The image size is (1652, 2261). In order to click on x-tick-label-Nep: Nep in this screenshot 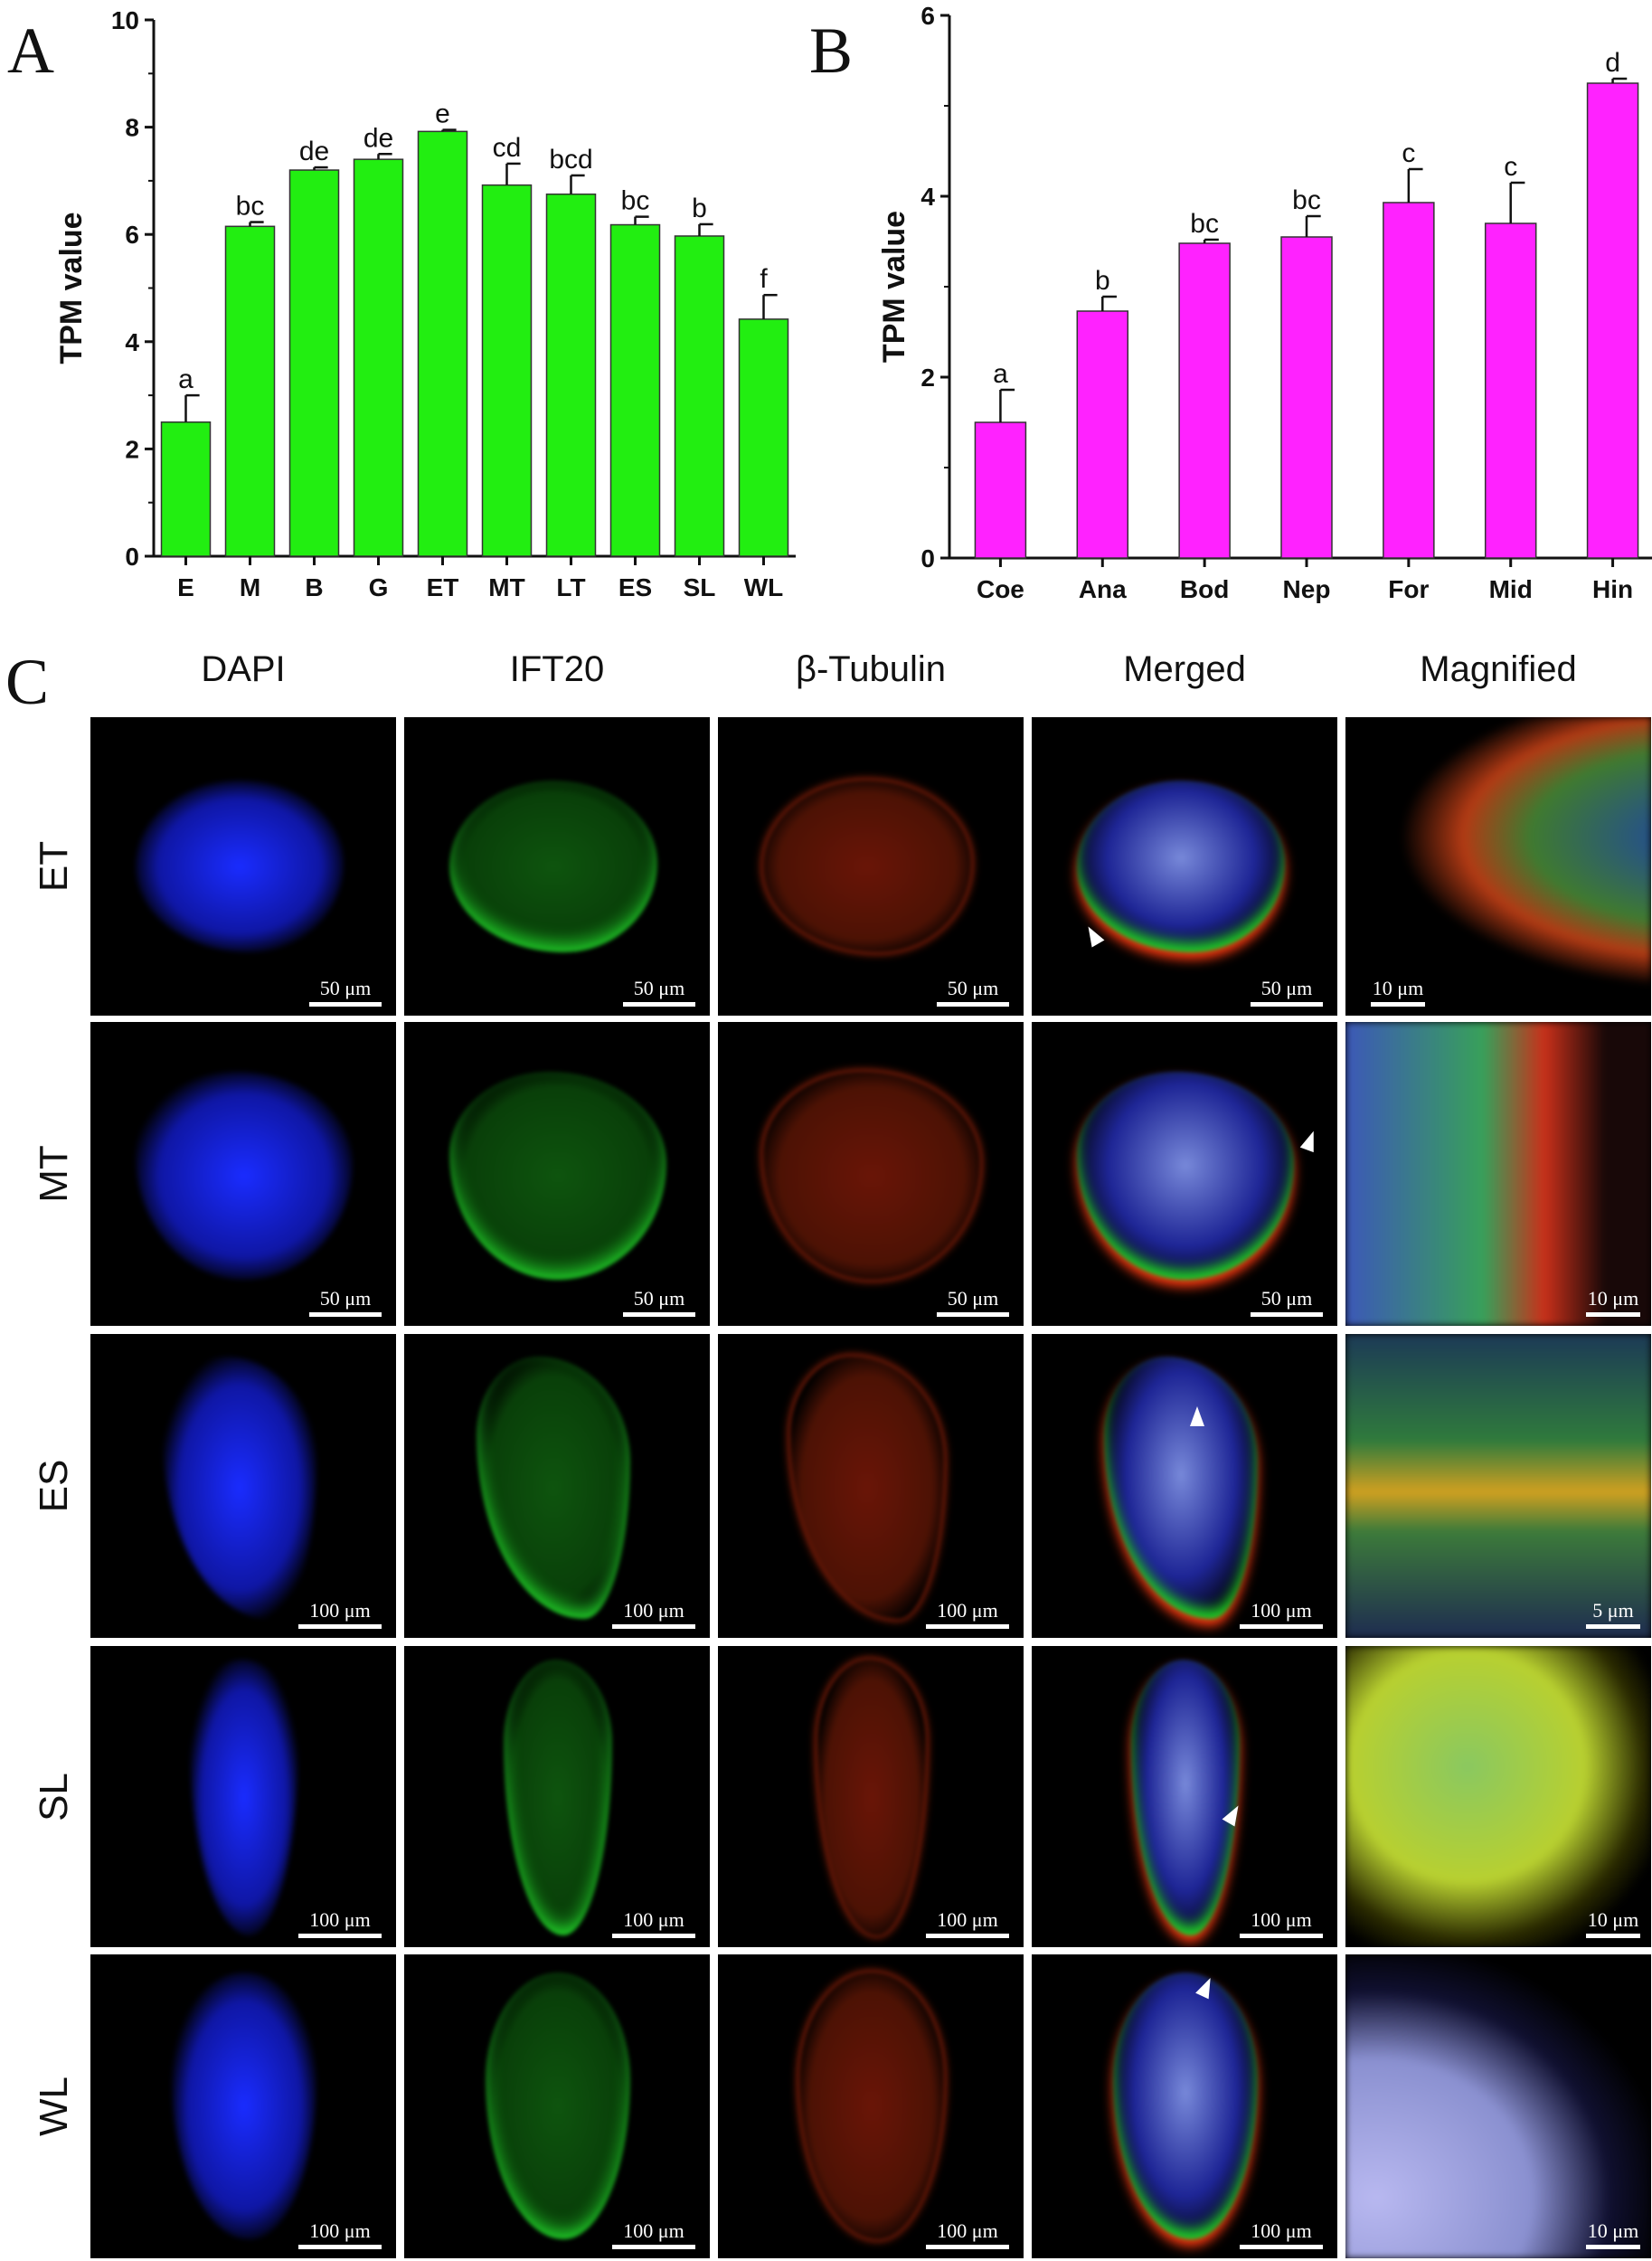, I will do `click(1307, 589)`.